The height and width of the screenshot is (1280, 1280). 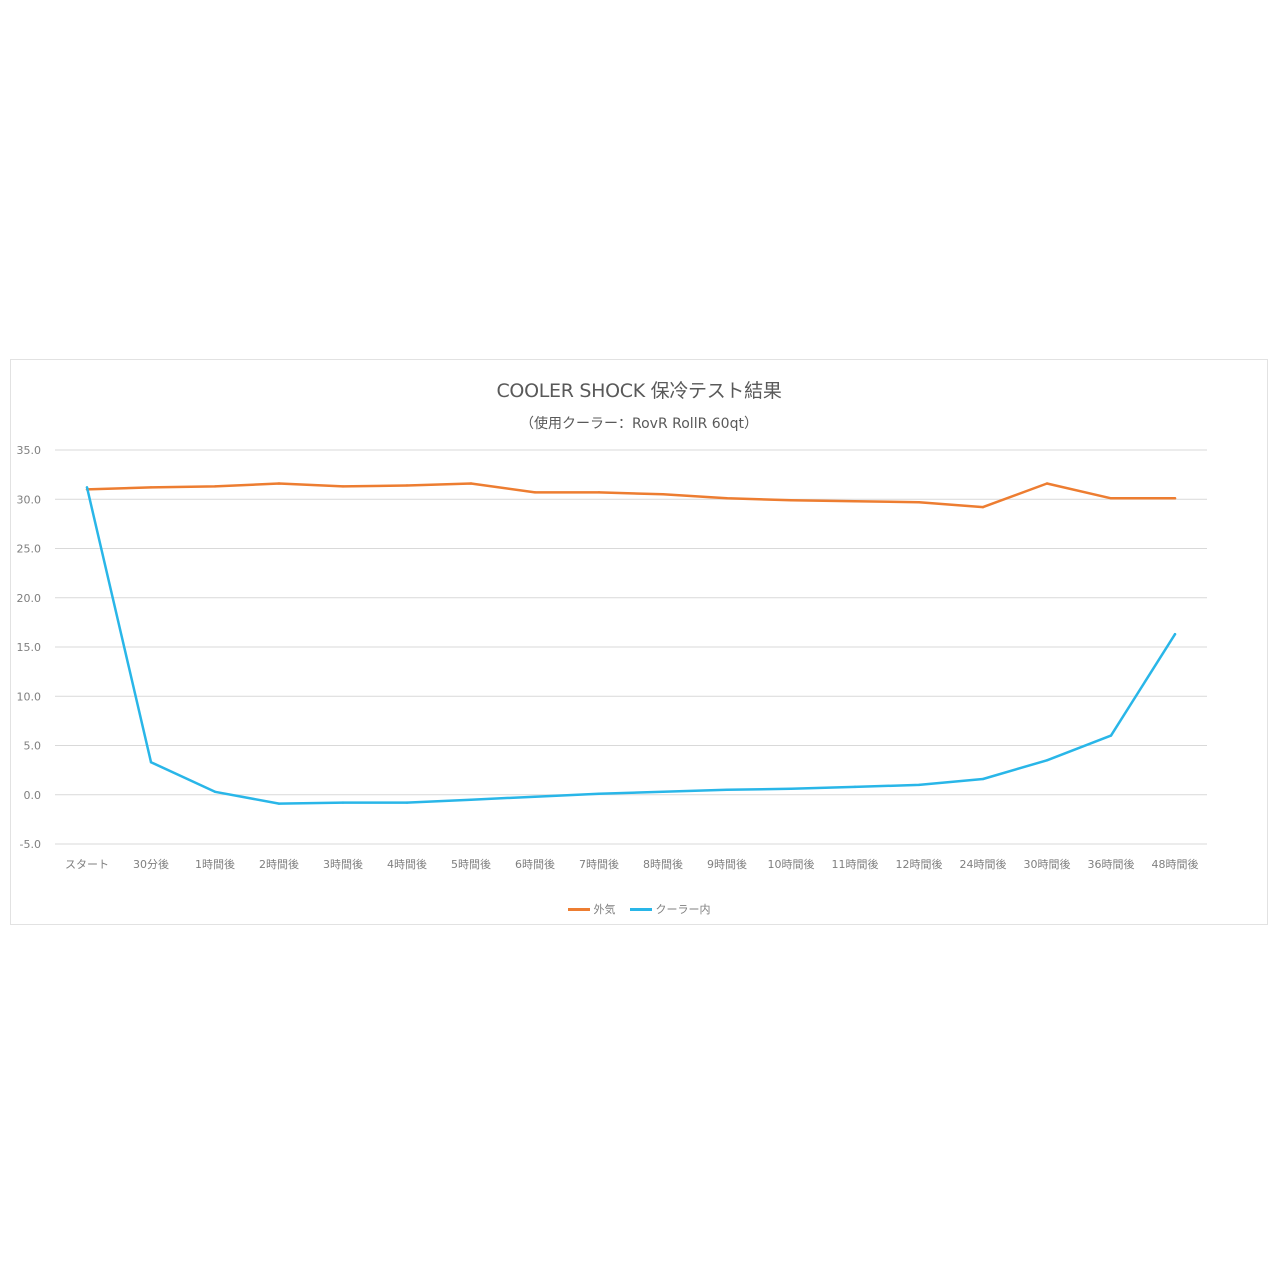 I want to click on chart-subtitle: （使用クーラー：RovR RollR 60qt）, so click(x=639, y=424).